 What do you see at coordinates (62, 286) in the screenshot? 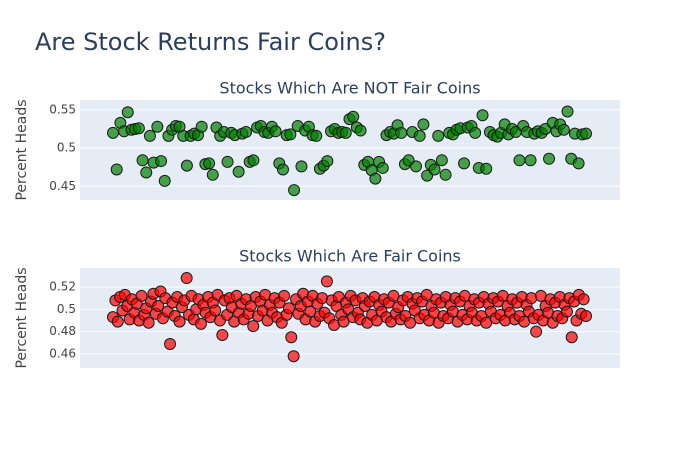
I see `y-tick-label: 0.52` at bounding box center [62, 286].